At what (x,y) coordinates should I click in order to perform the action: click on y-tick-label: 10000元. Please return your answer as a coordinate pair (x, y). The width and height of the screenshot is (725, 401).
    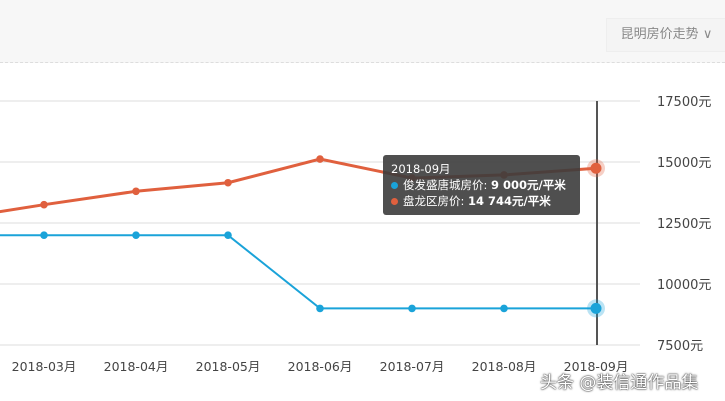
    Looking at the image, I should click on (684, 285).